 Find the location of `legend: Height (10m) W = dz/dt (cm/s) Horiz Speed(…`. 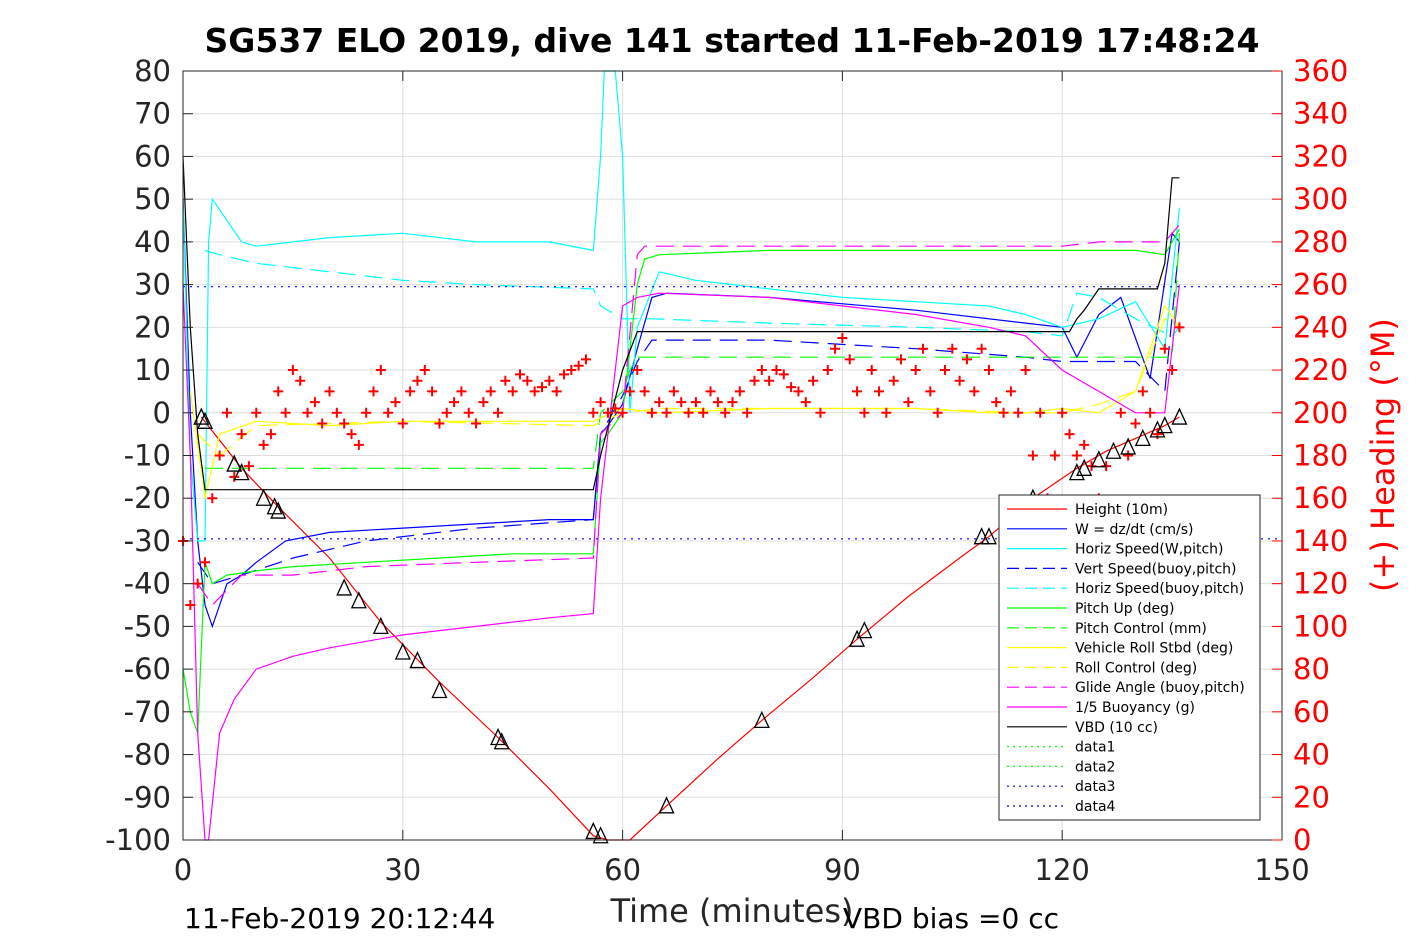

legend: Height (10m) W = dz/dt (cm/s) Horiz Speed(… is located at coordinates (1129, 657).